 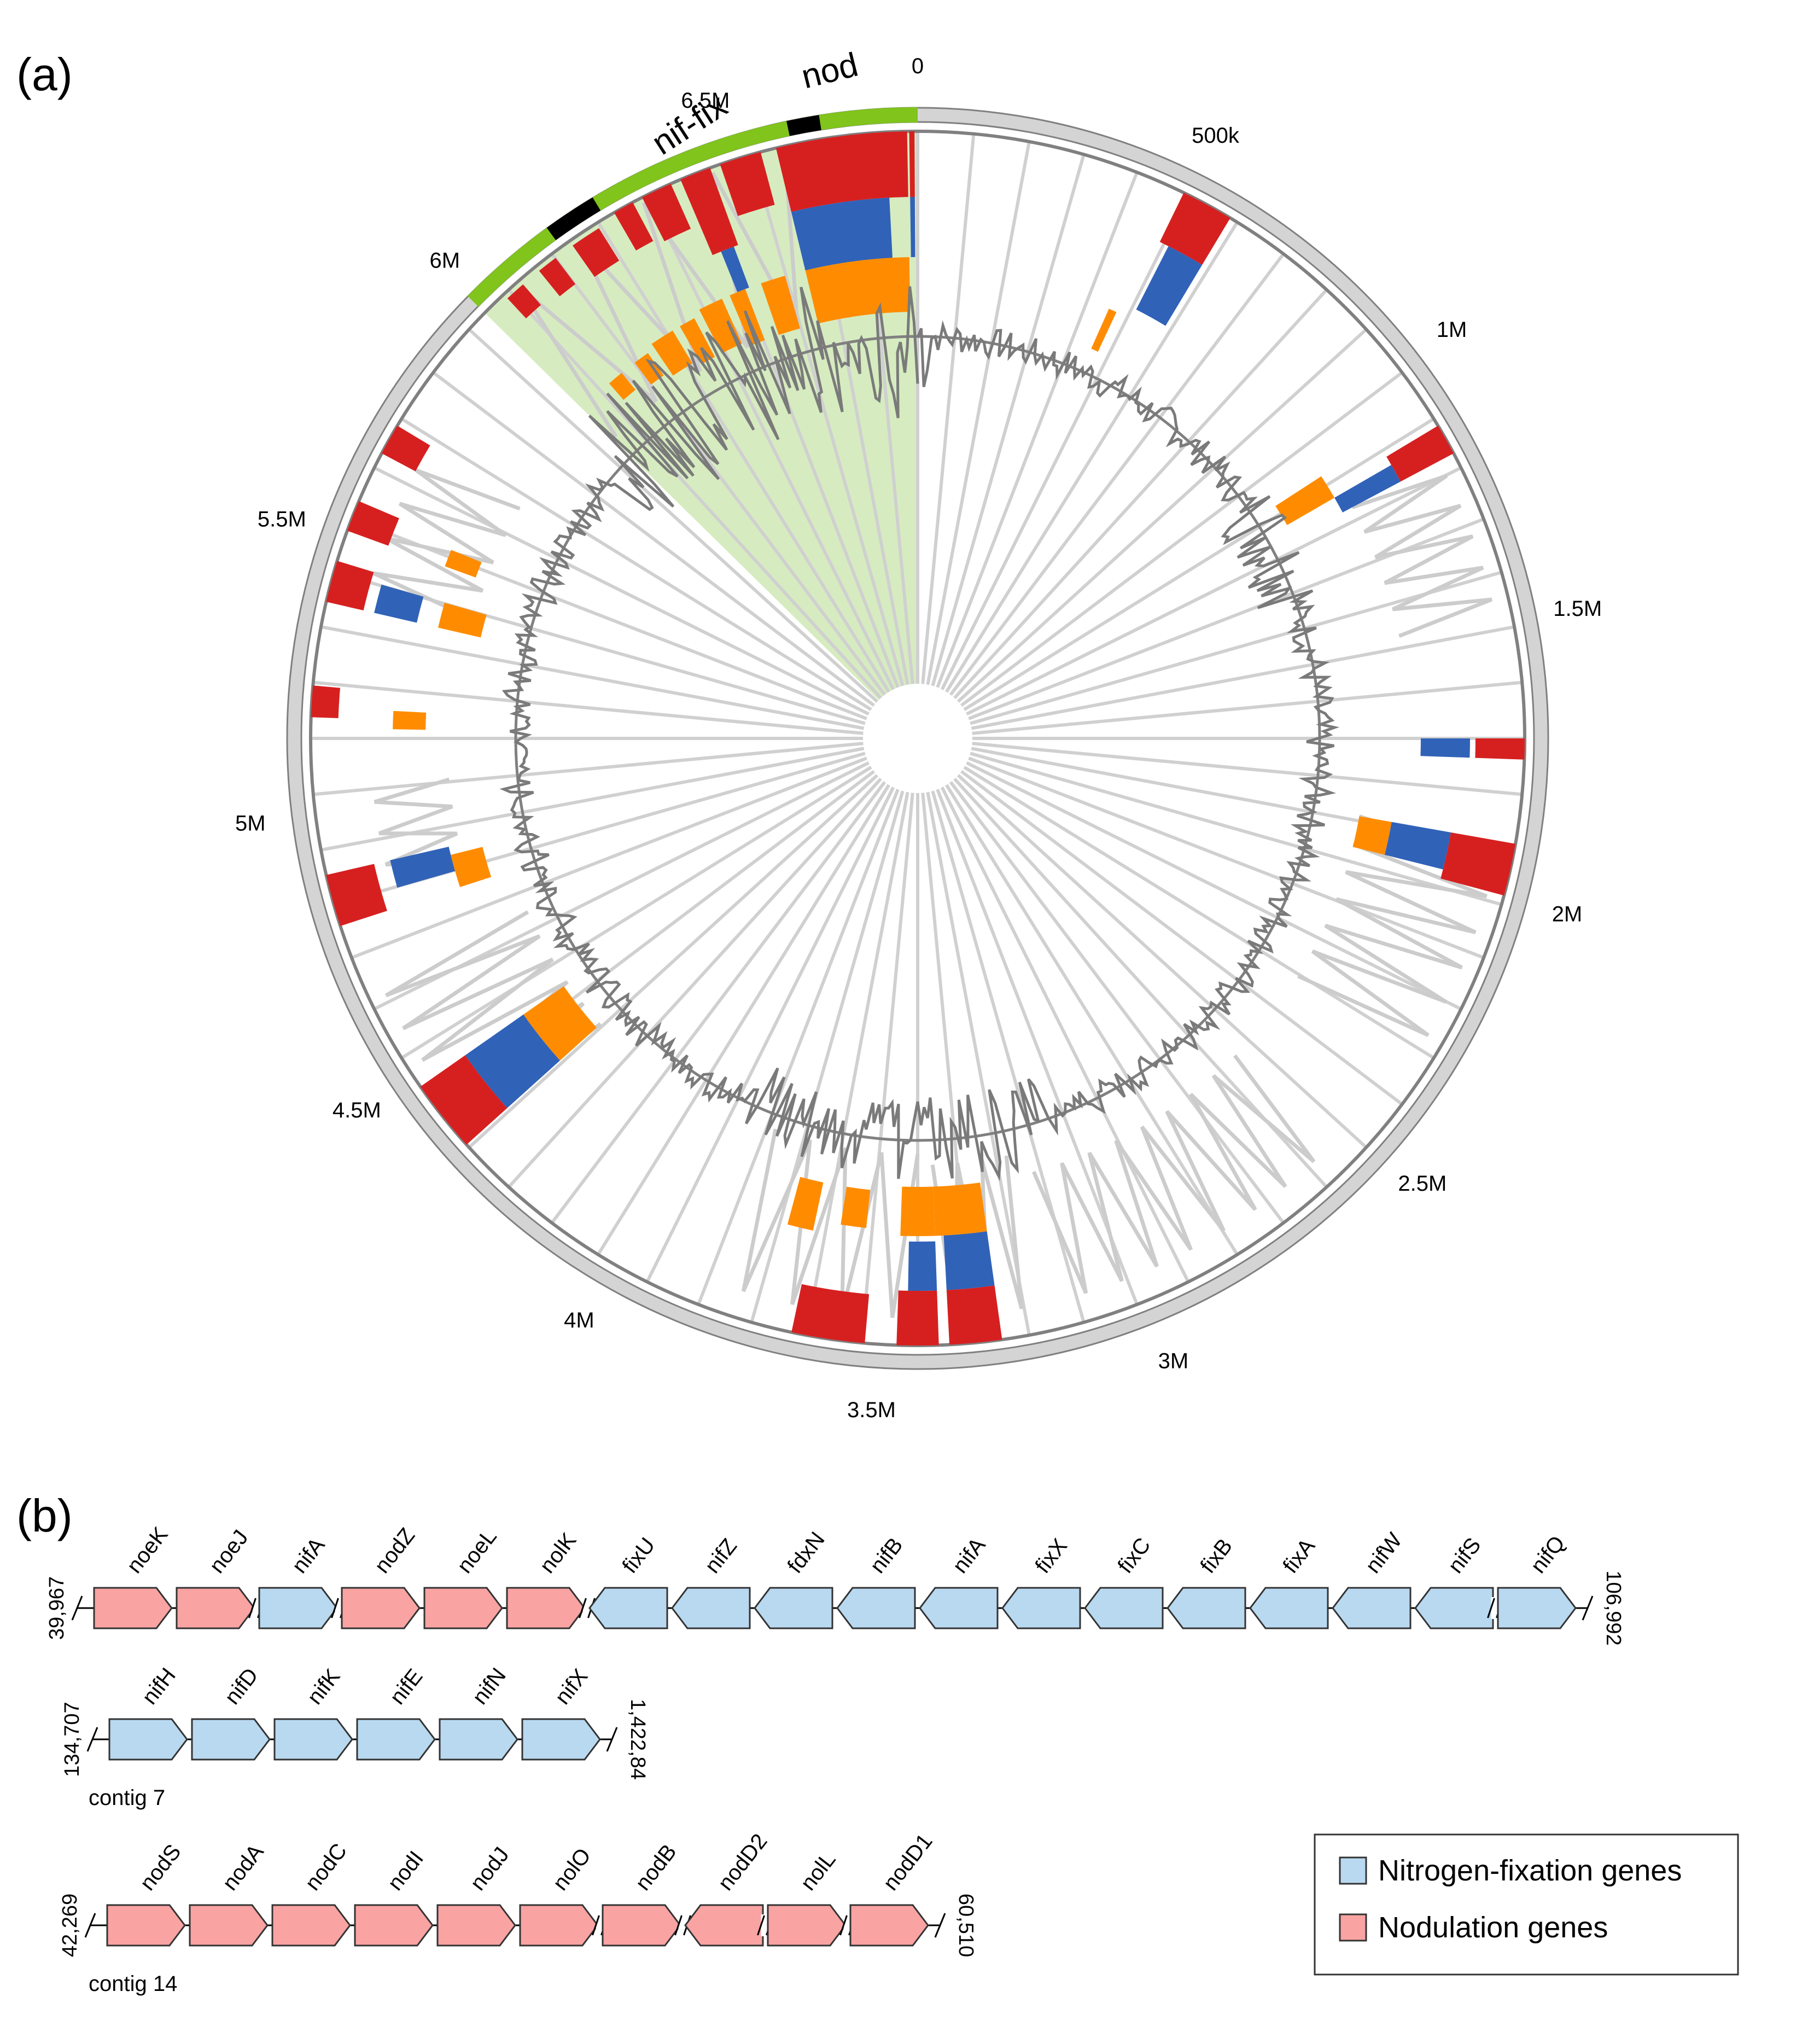 What do you see at coordinates (1134, 1555) in the screenshot?
I see `gene-label: fixC` at bounding box center [1134, 1555].